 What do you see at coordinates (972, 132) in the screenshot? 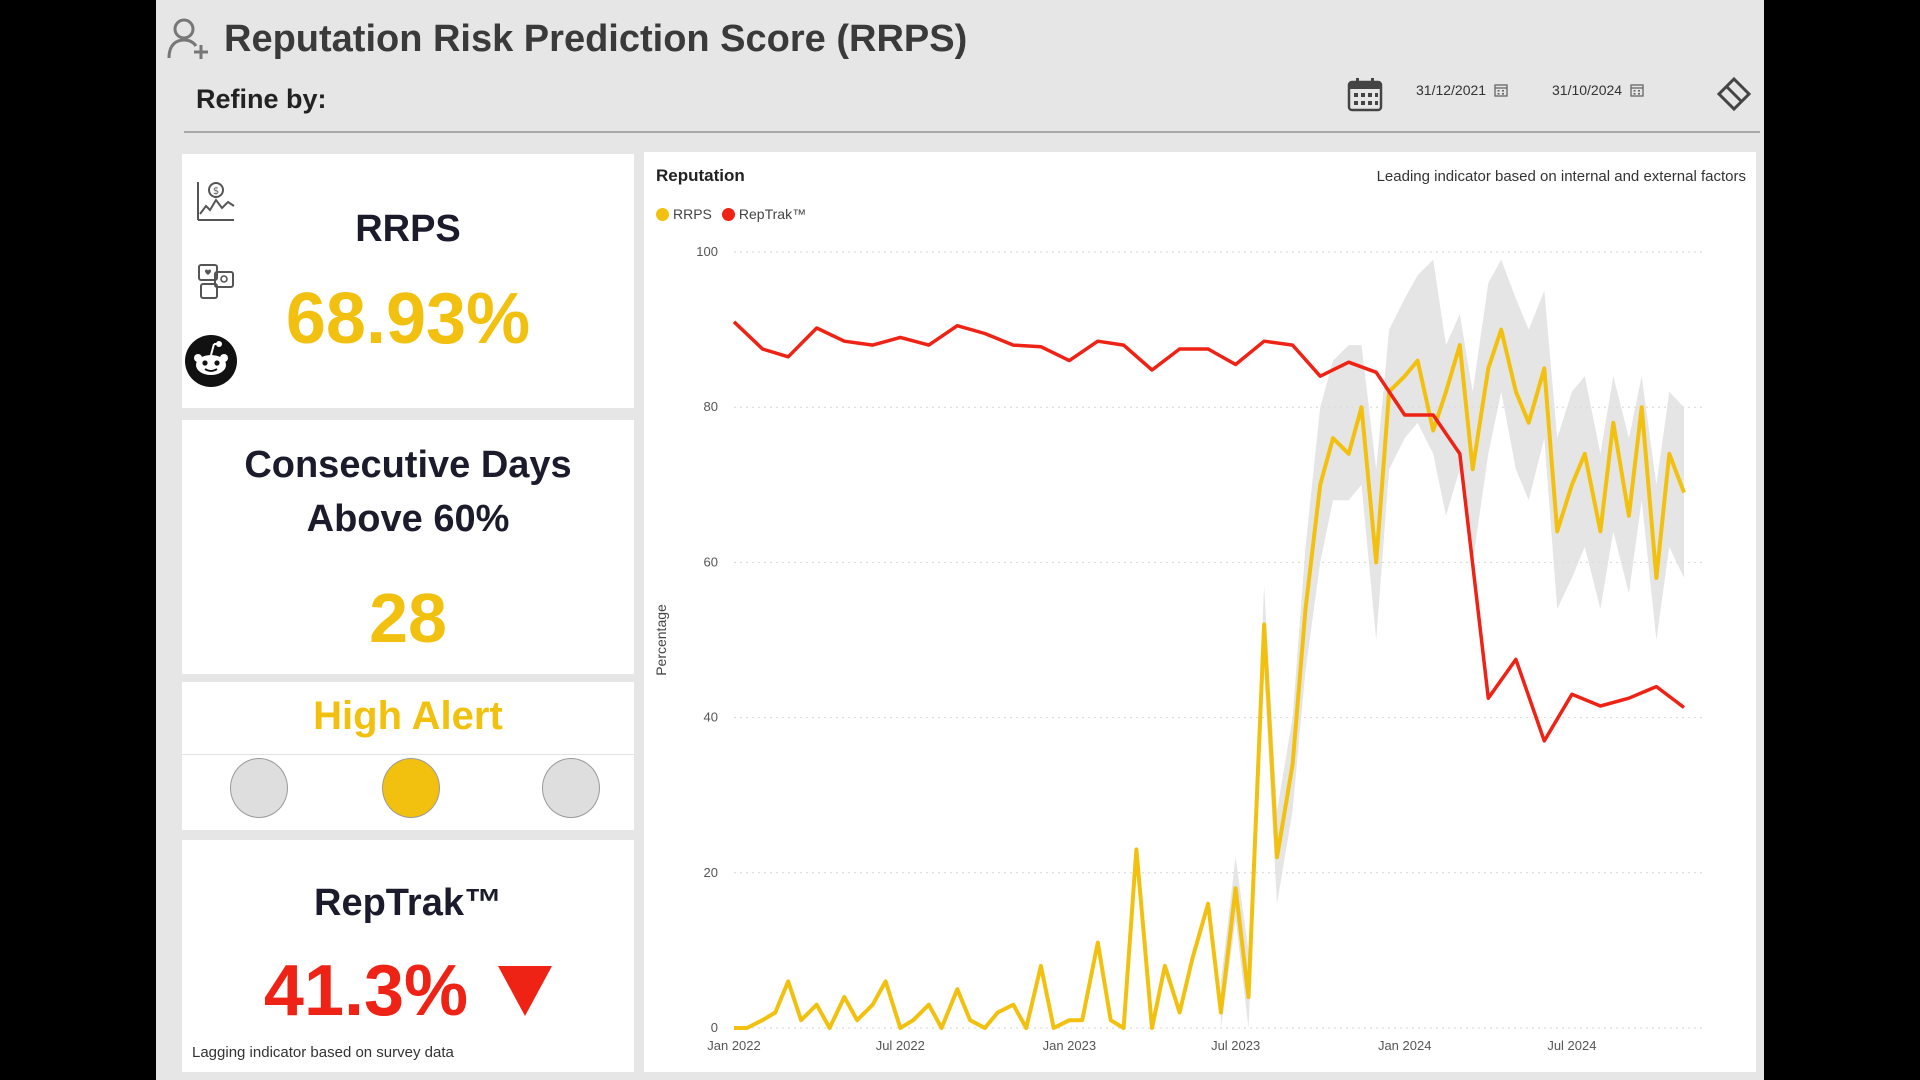
I see `header-divider` at bounding box center [972, 132].